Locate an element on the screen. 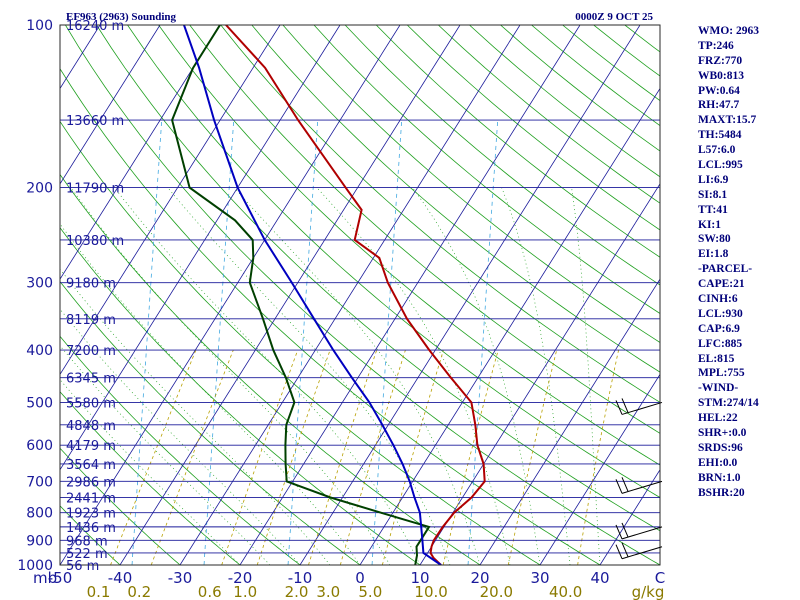  height-label: 1436 m is located at coordinates (91, 528).